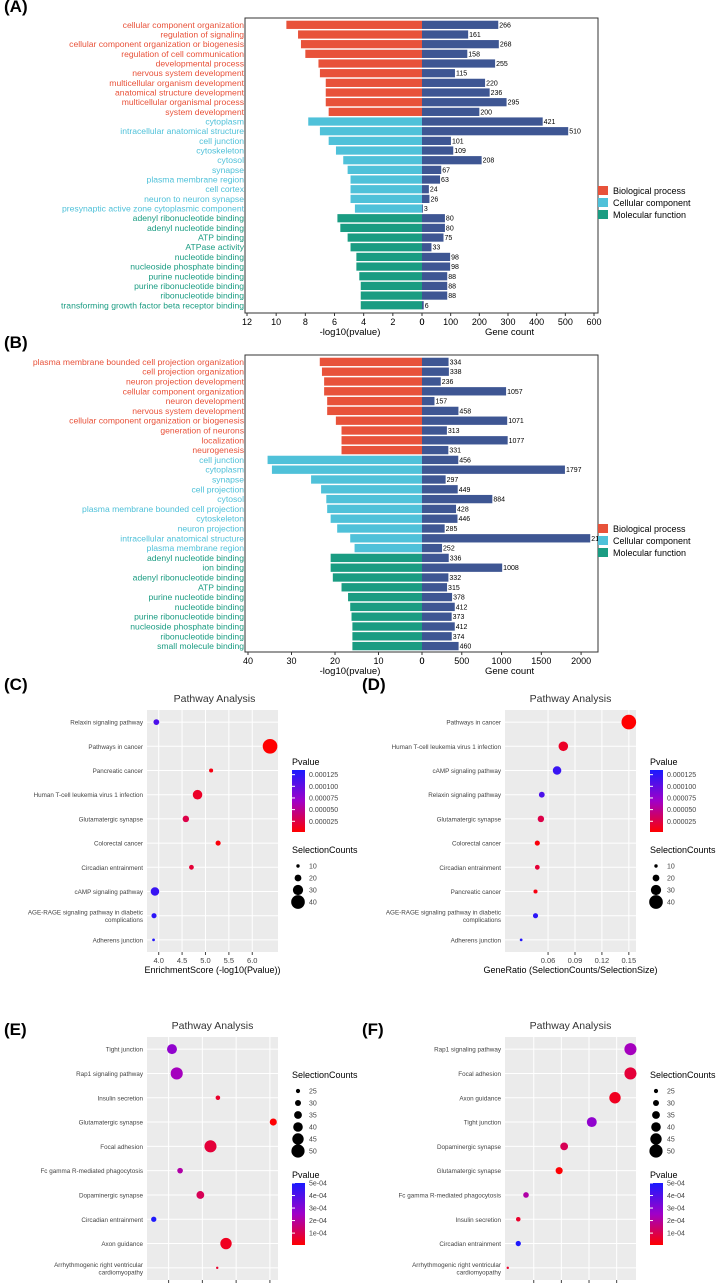  Describe the element at coordinates (479, 1074) in the screenshot. I see `pathway-label: Focal adhesion` at that location.